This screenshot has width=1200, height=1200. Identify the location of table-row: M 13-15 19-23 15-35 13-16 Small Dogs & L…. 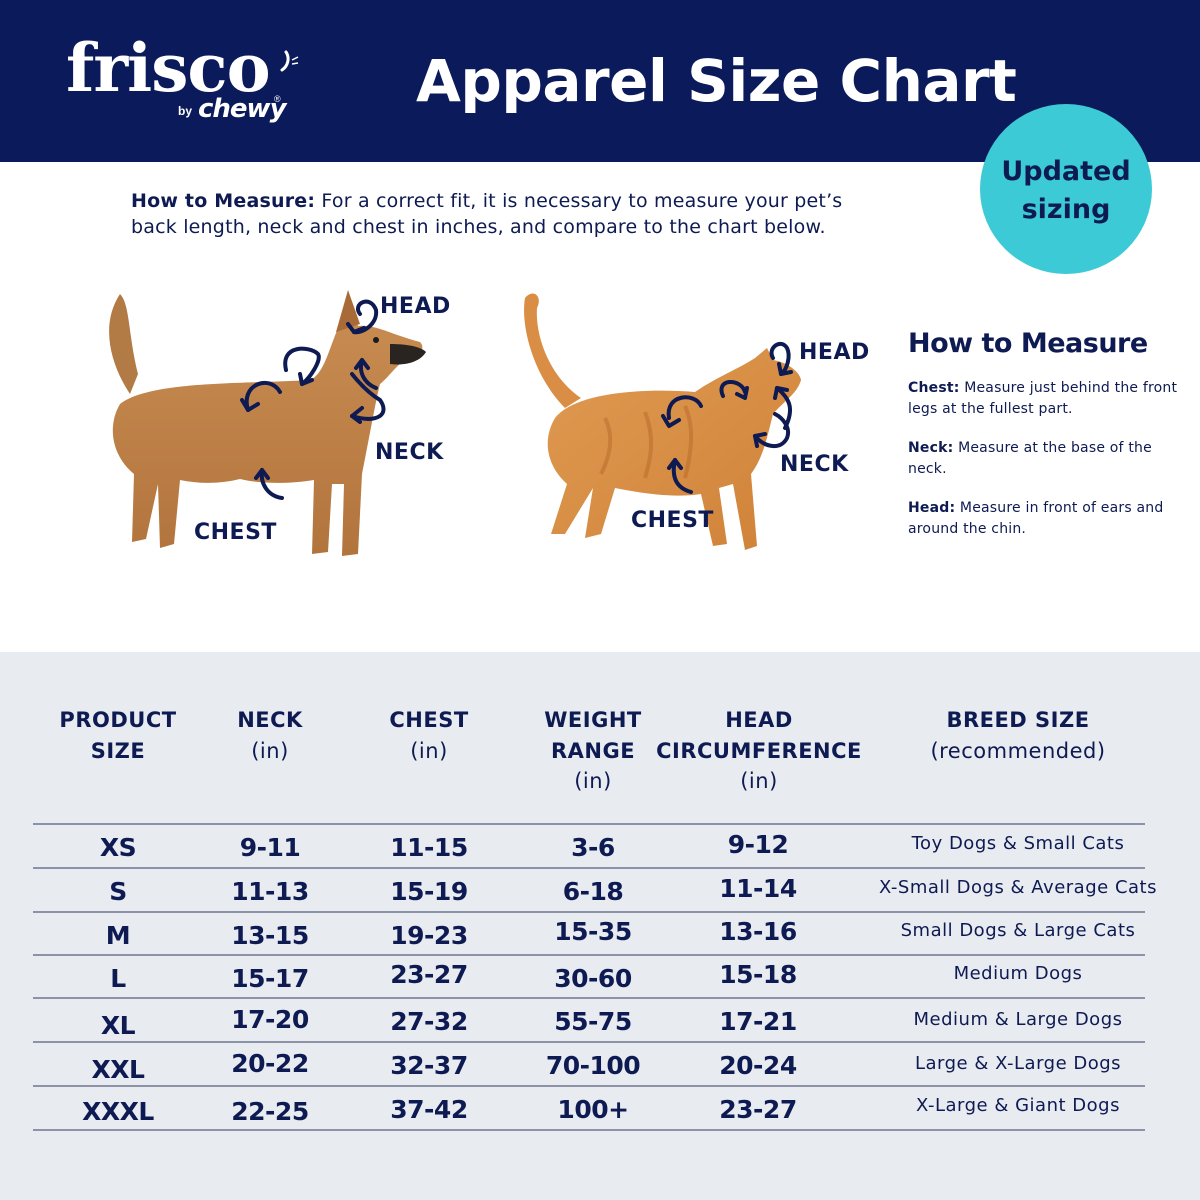
(600, 935).